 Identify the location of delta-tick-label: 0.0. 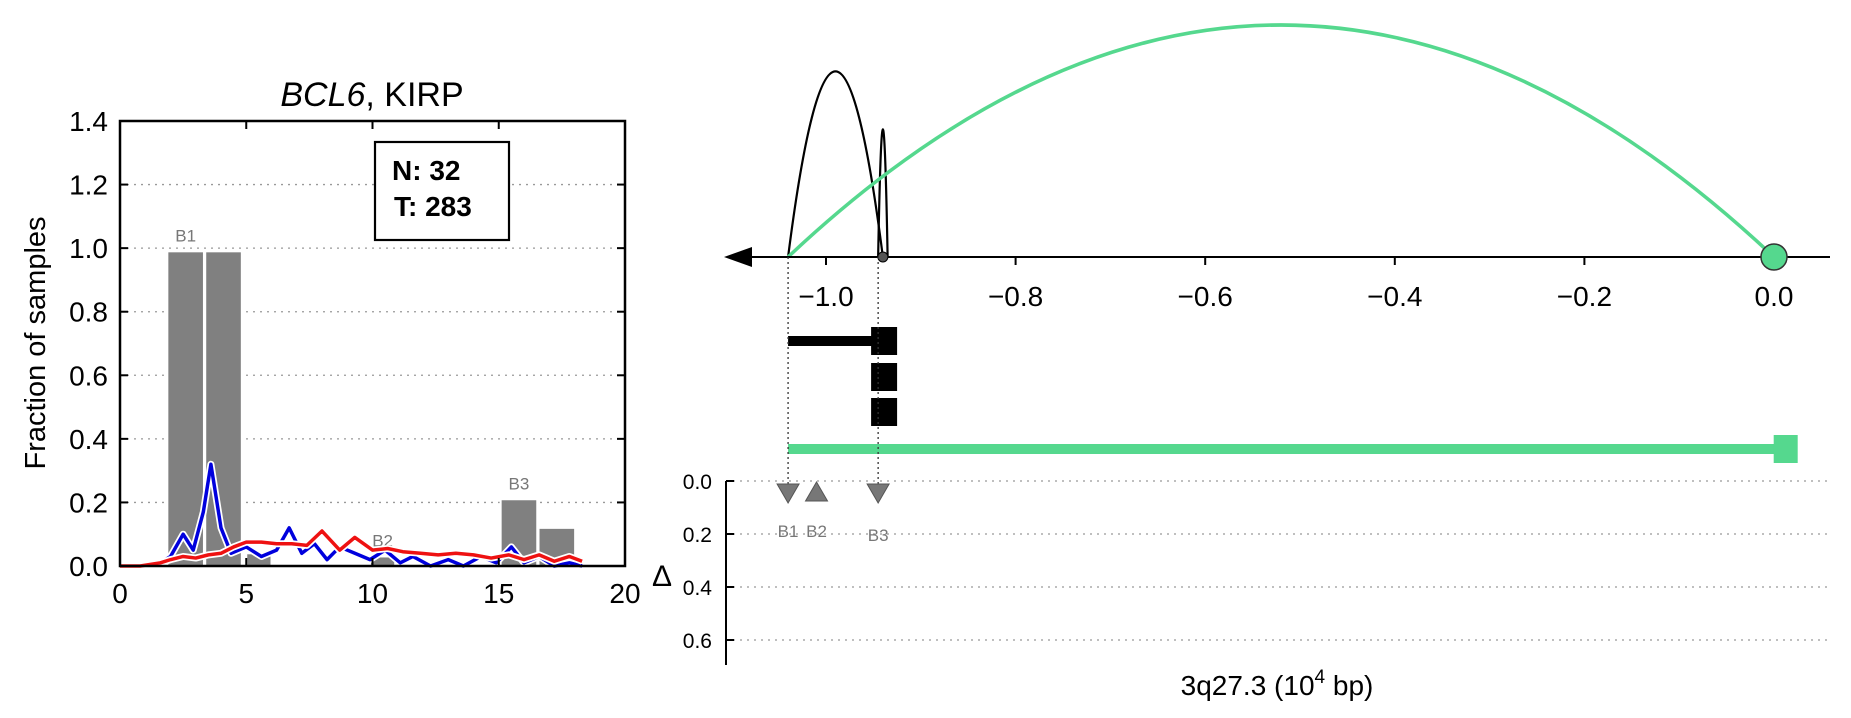
(697, 482).